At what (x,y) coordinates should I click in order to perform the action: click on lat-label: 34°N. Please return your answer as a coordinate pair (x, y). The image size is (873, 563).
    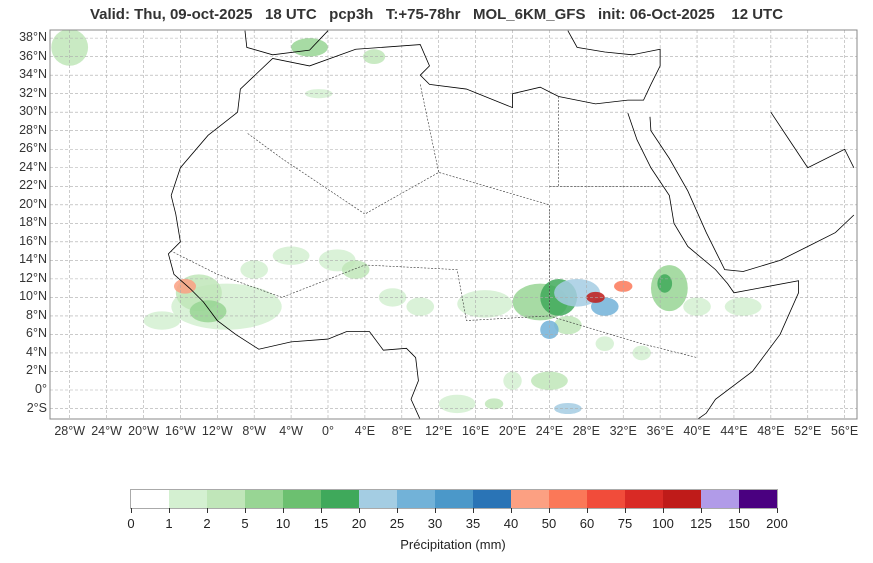
    Looking at the image, I should click on (33, 74).